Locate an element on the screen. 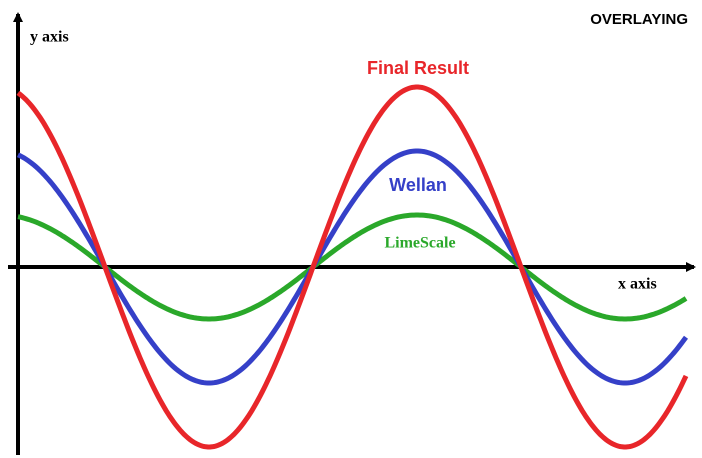 Image resolution: width=702 pixels, height=458 pixels. x-axis-label: x axis is located at coordinates (637, 284).